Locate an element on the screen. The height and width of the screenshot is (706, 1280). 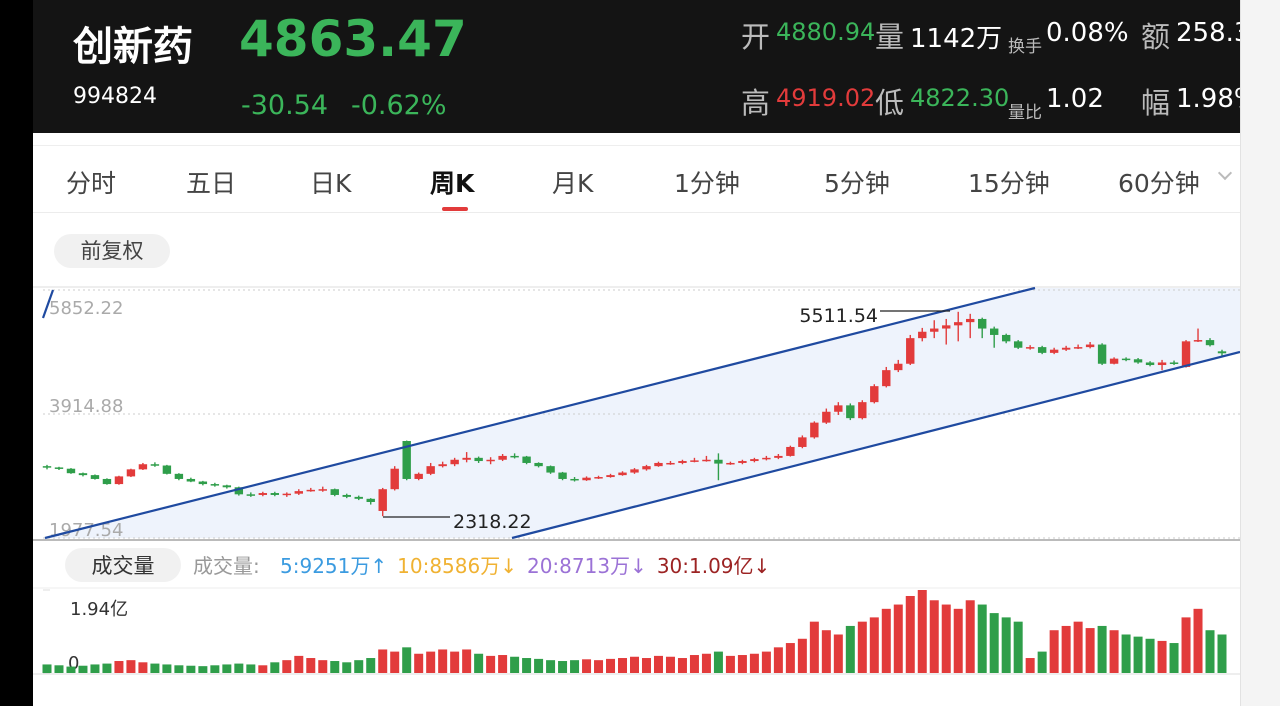
period-tab: 分时 is located at coordinates (91, 183).